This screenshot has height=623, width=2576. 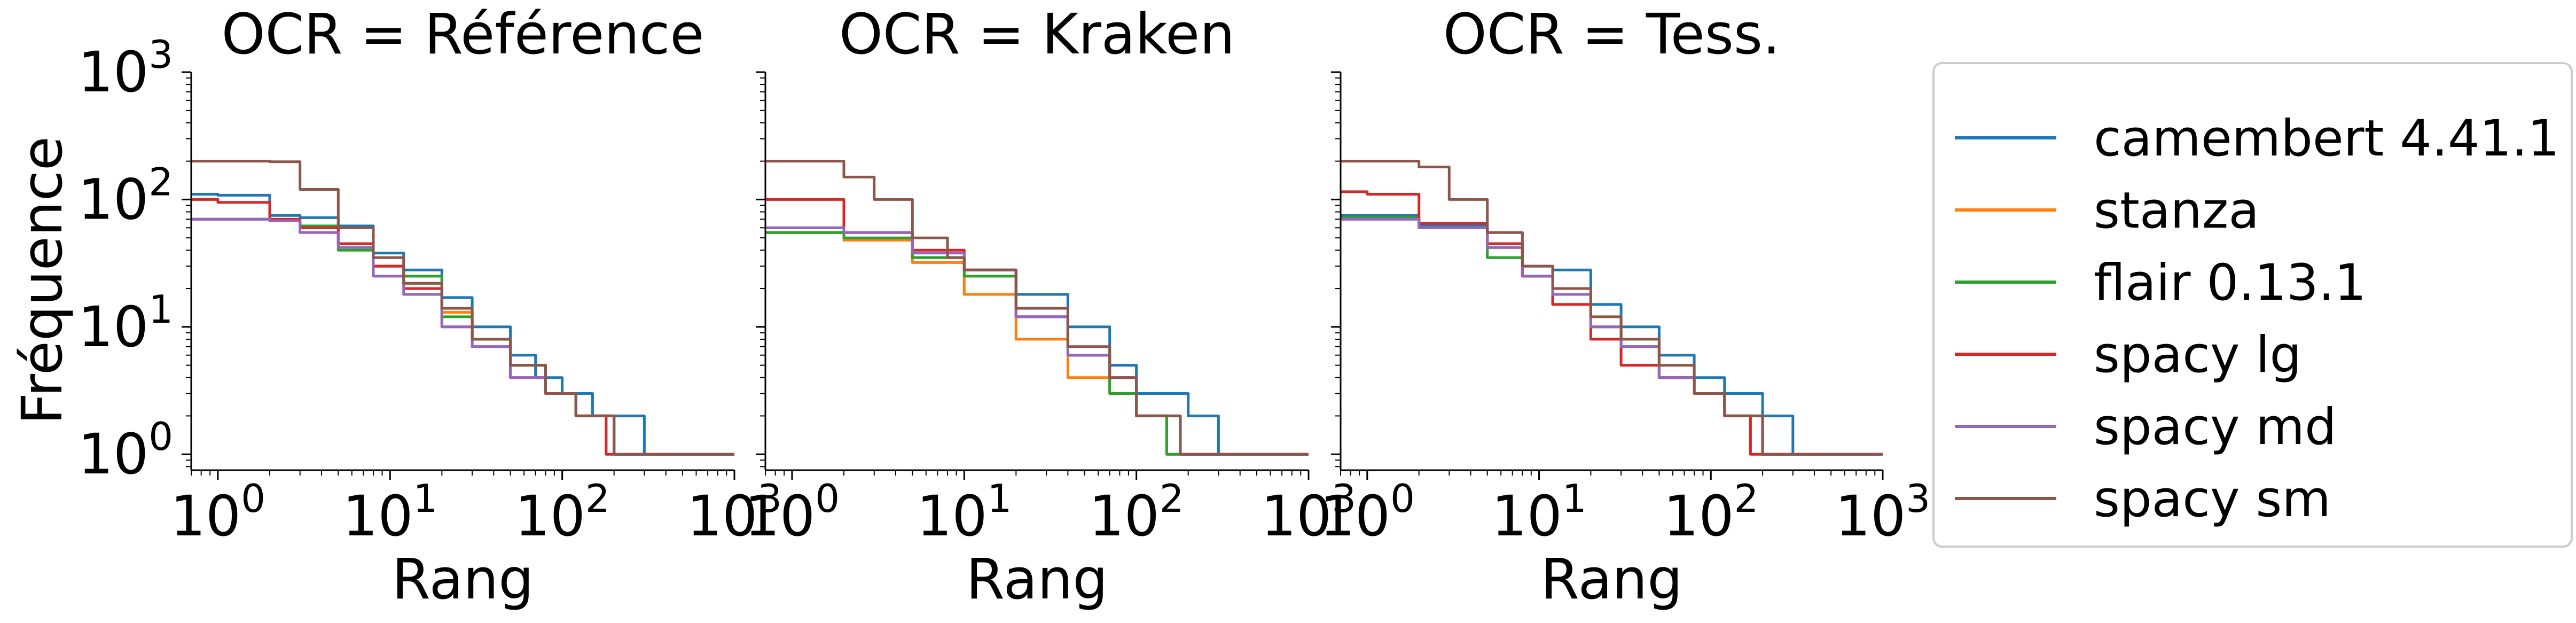 I want to click on legend-label: spacy lg, so click(x=2197, y=355).